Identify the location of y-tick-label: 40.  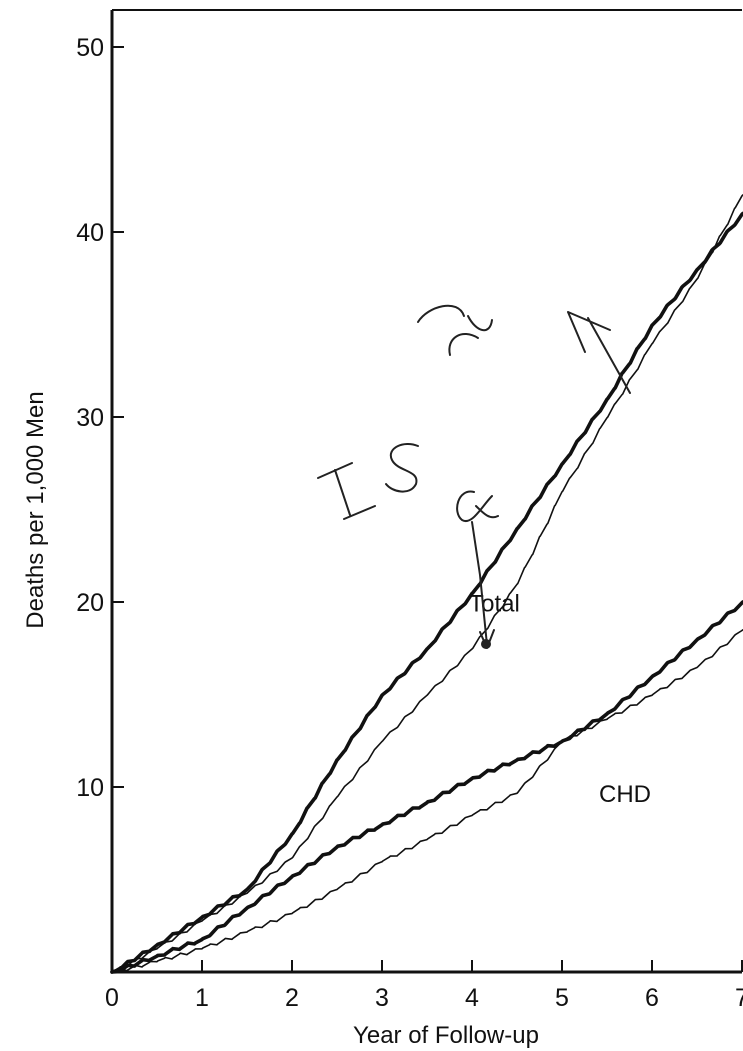
(90, 233).